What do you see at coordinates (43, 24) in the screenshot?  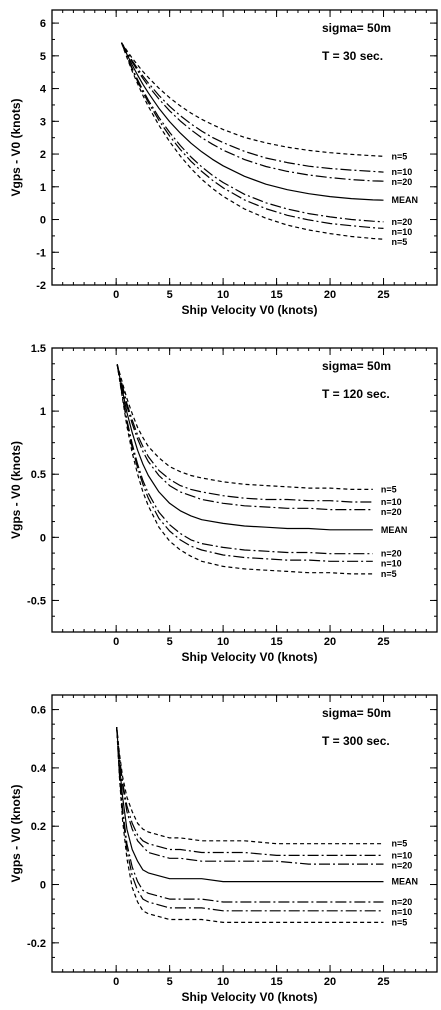 I see `y-tick-label: 6` at bounding box center [43, 24].